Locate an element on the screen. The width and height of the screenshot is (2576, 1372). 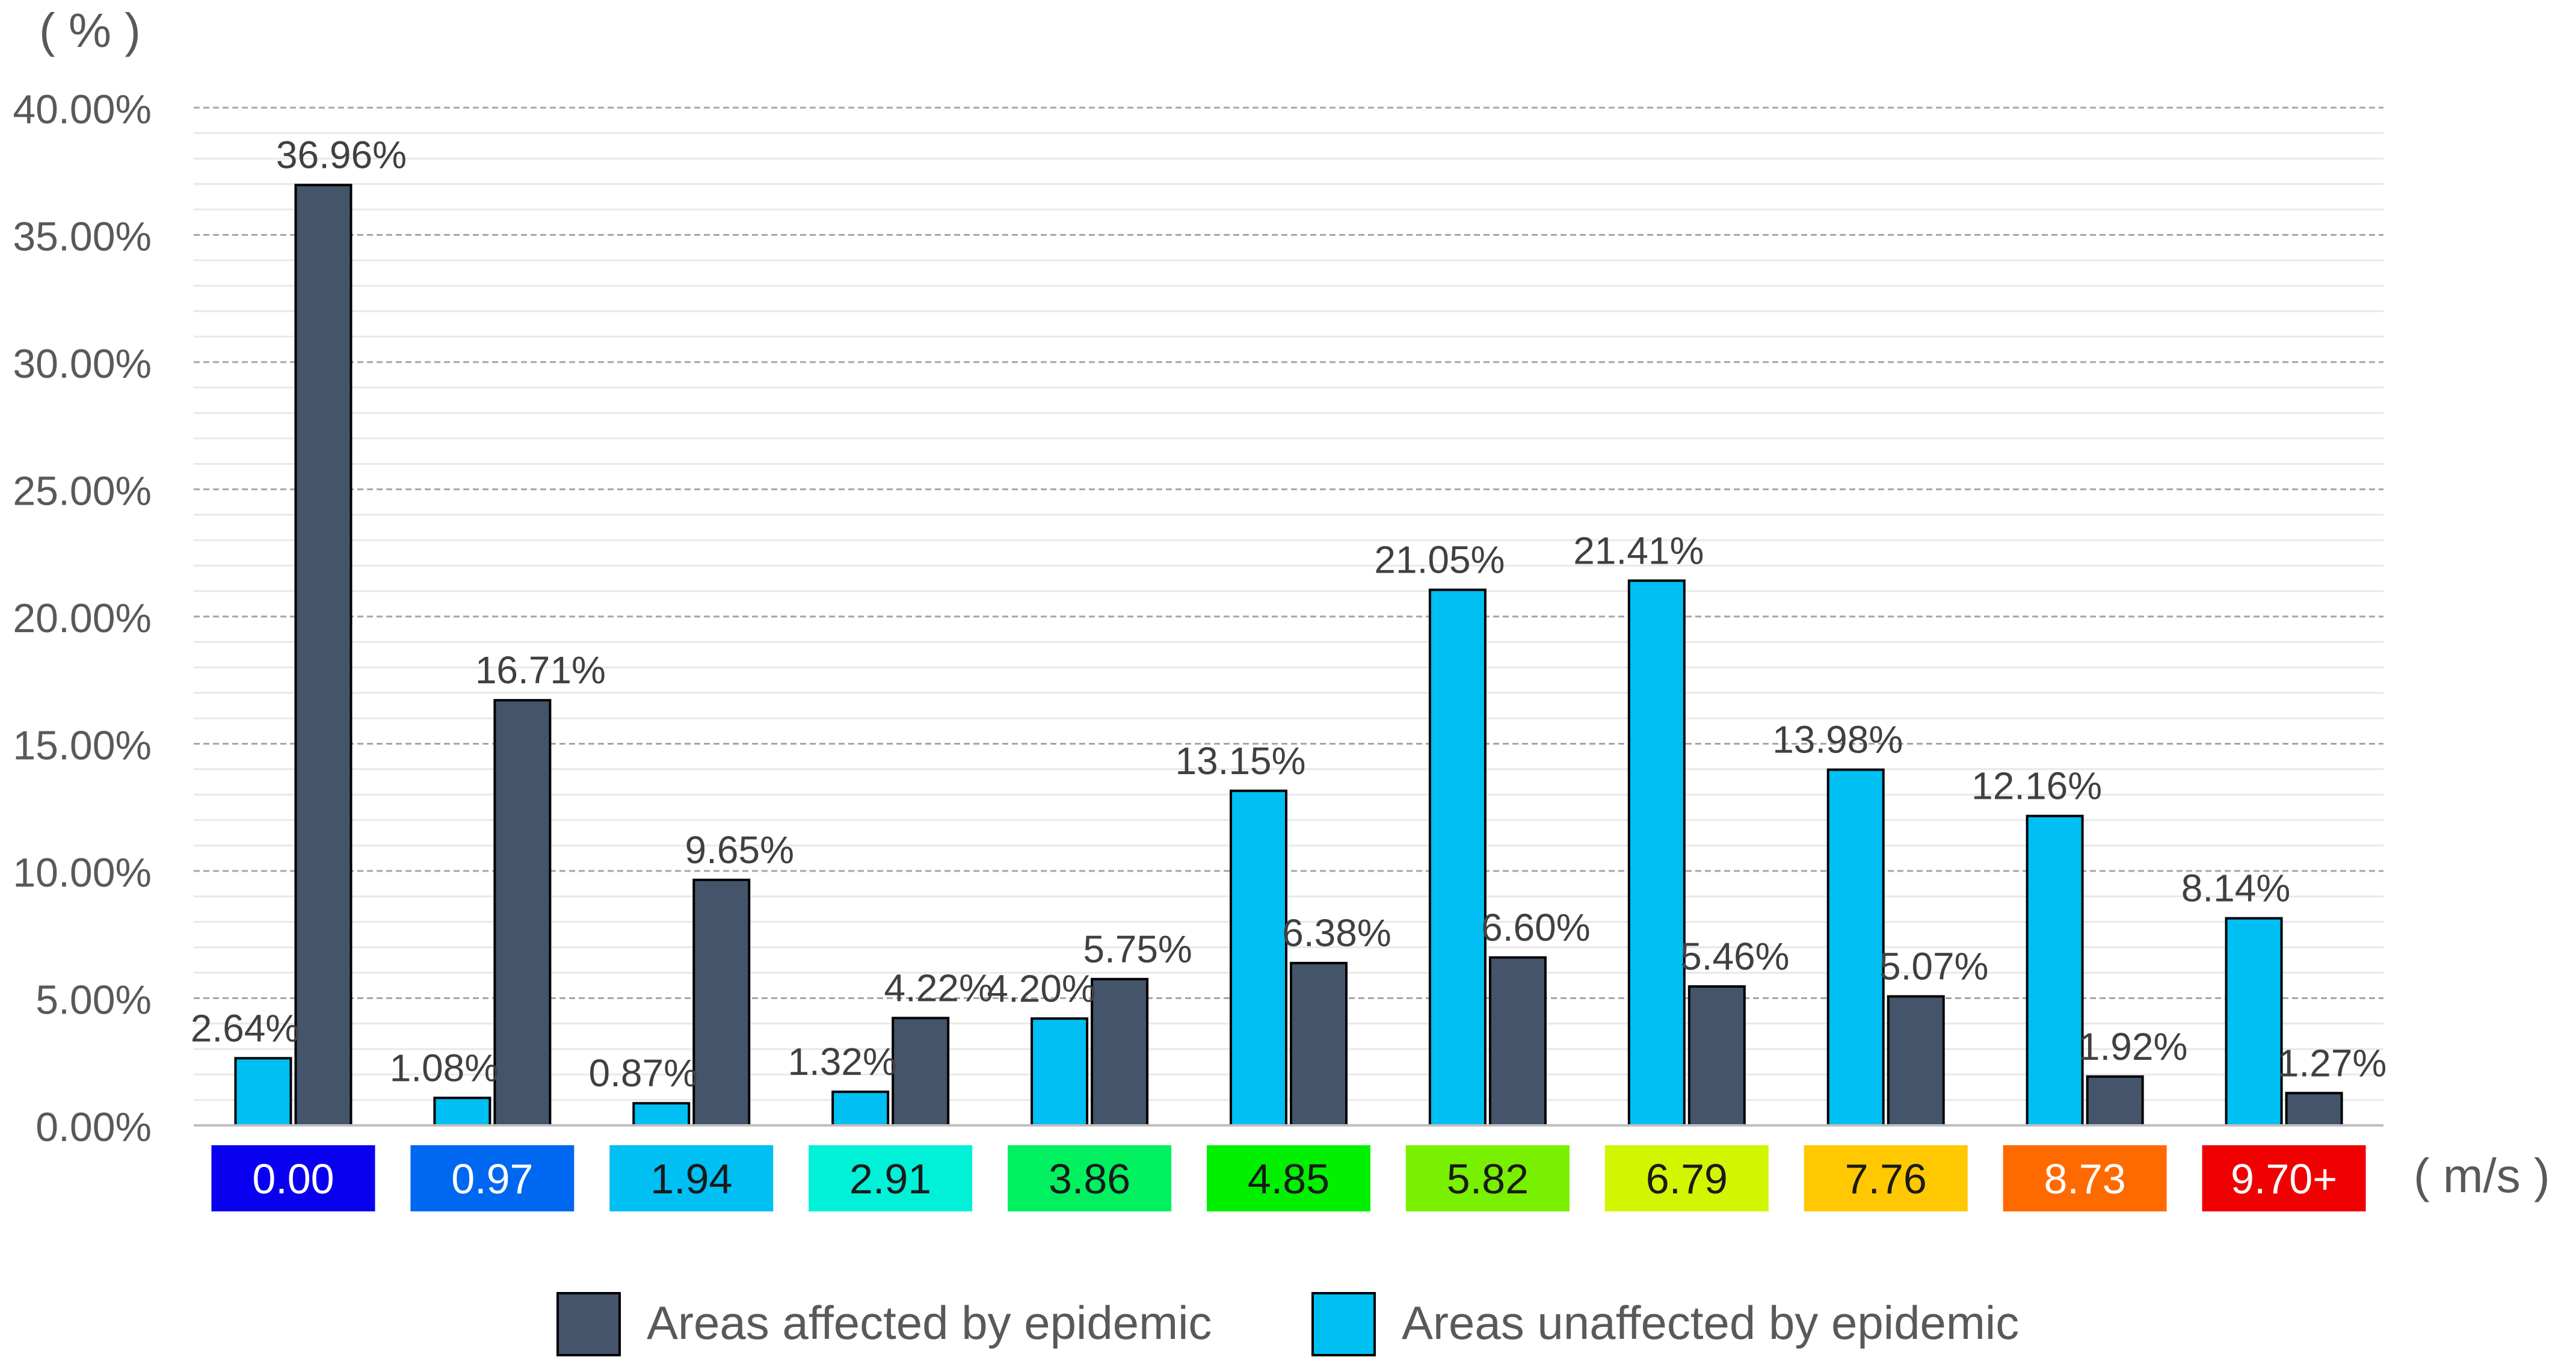
category-label: 6.79 is located at coordinates (1687, 1178).